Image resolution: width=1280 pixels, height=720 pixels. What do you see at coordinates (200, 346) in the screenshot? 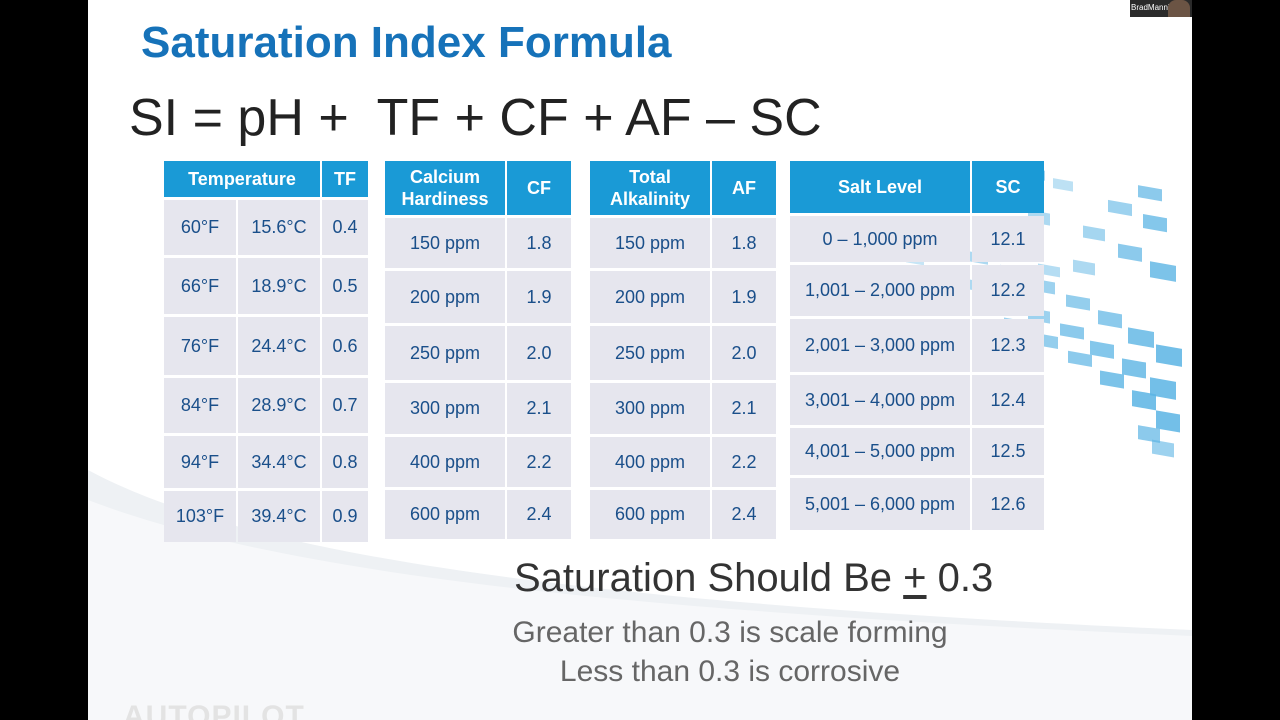
I see `table-cell: 76°F` at bounding box center [200, 346].